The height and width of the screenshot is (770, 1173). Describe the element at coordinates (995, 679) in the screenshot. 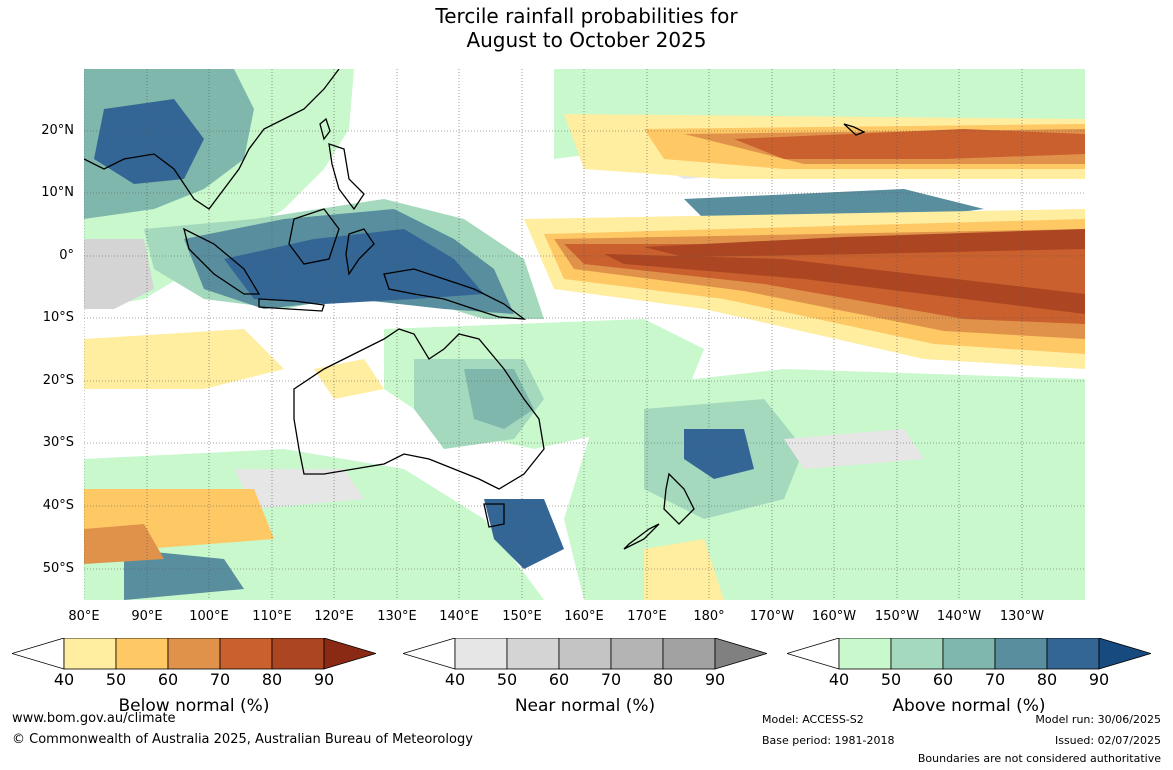

I see `cb-above-tick-70: 70` at that location.